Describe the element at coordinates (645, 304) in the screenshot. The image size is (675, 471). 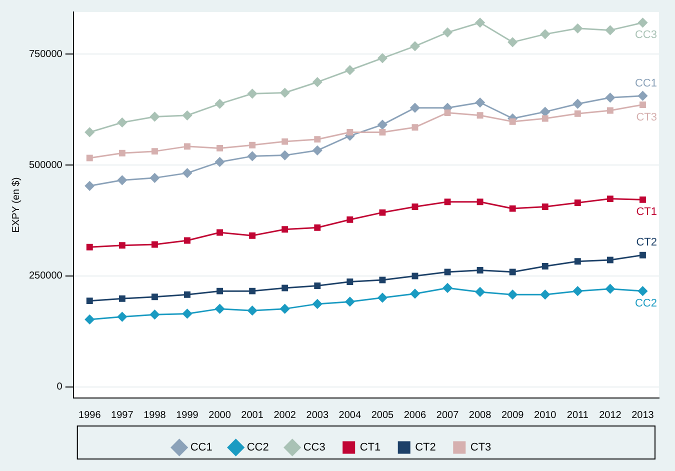
I see `text: CC2` at that location.